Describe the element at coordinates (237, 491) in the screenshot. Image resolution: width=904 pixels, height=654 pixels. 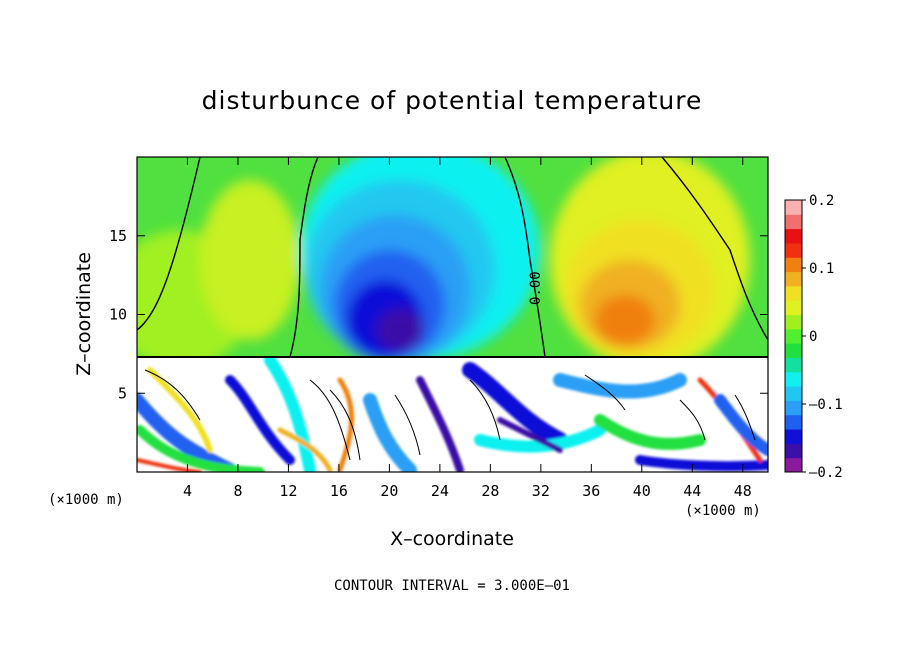
I see `x-tick-label: 8` at that location.